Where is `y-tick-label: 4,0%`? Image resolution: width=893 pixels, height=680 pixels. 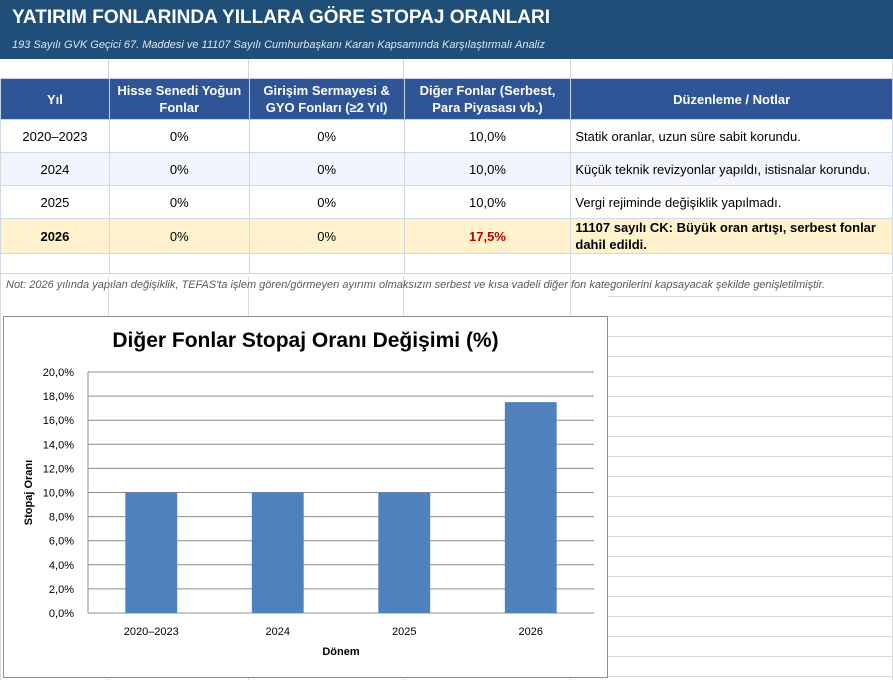
y-tick-label: 4,0% is located at coordinates (61, 566).